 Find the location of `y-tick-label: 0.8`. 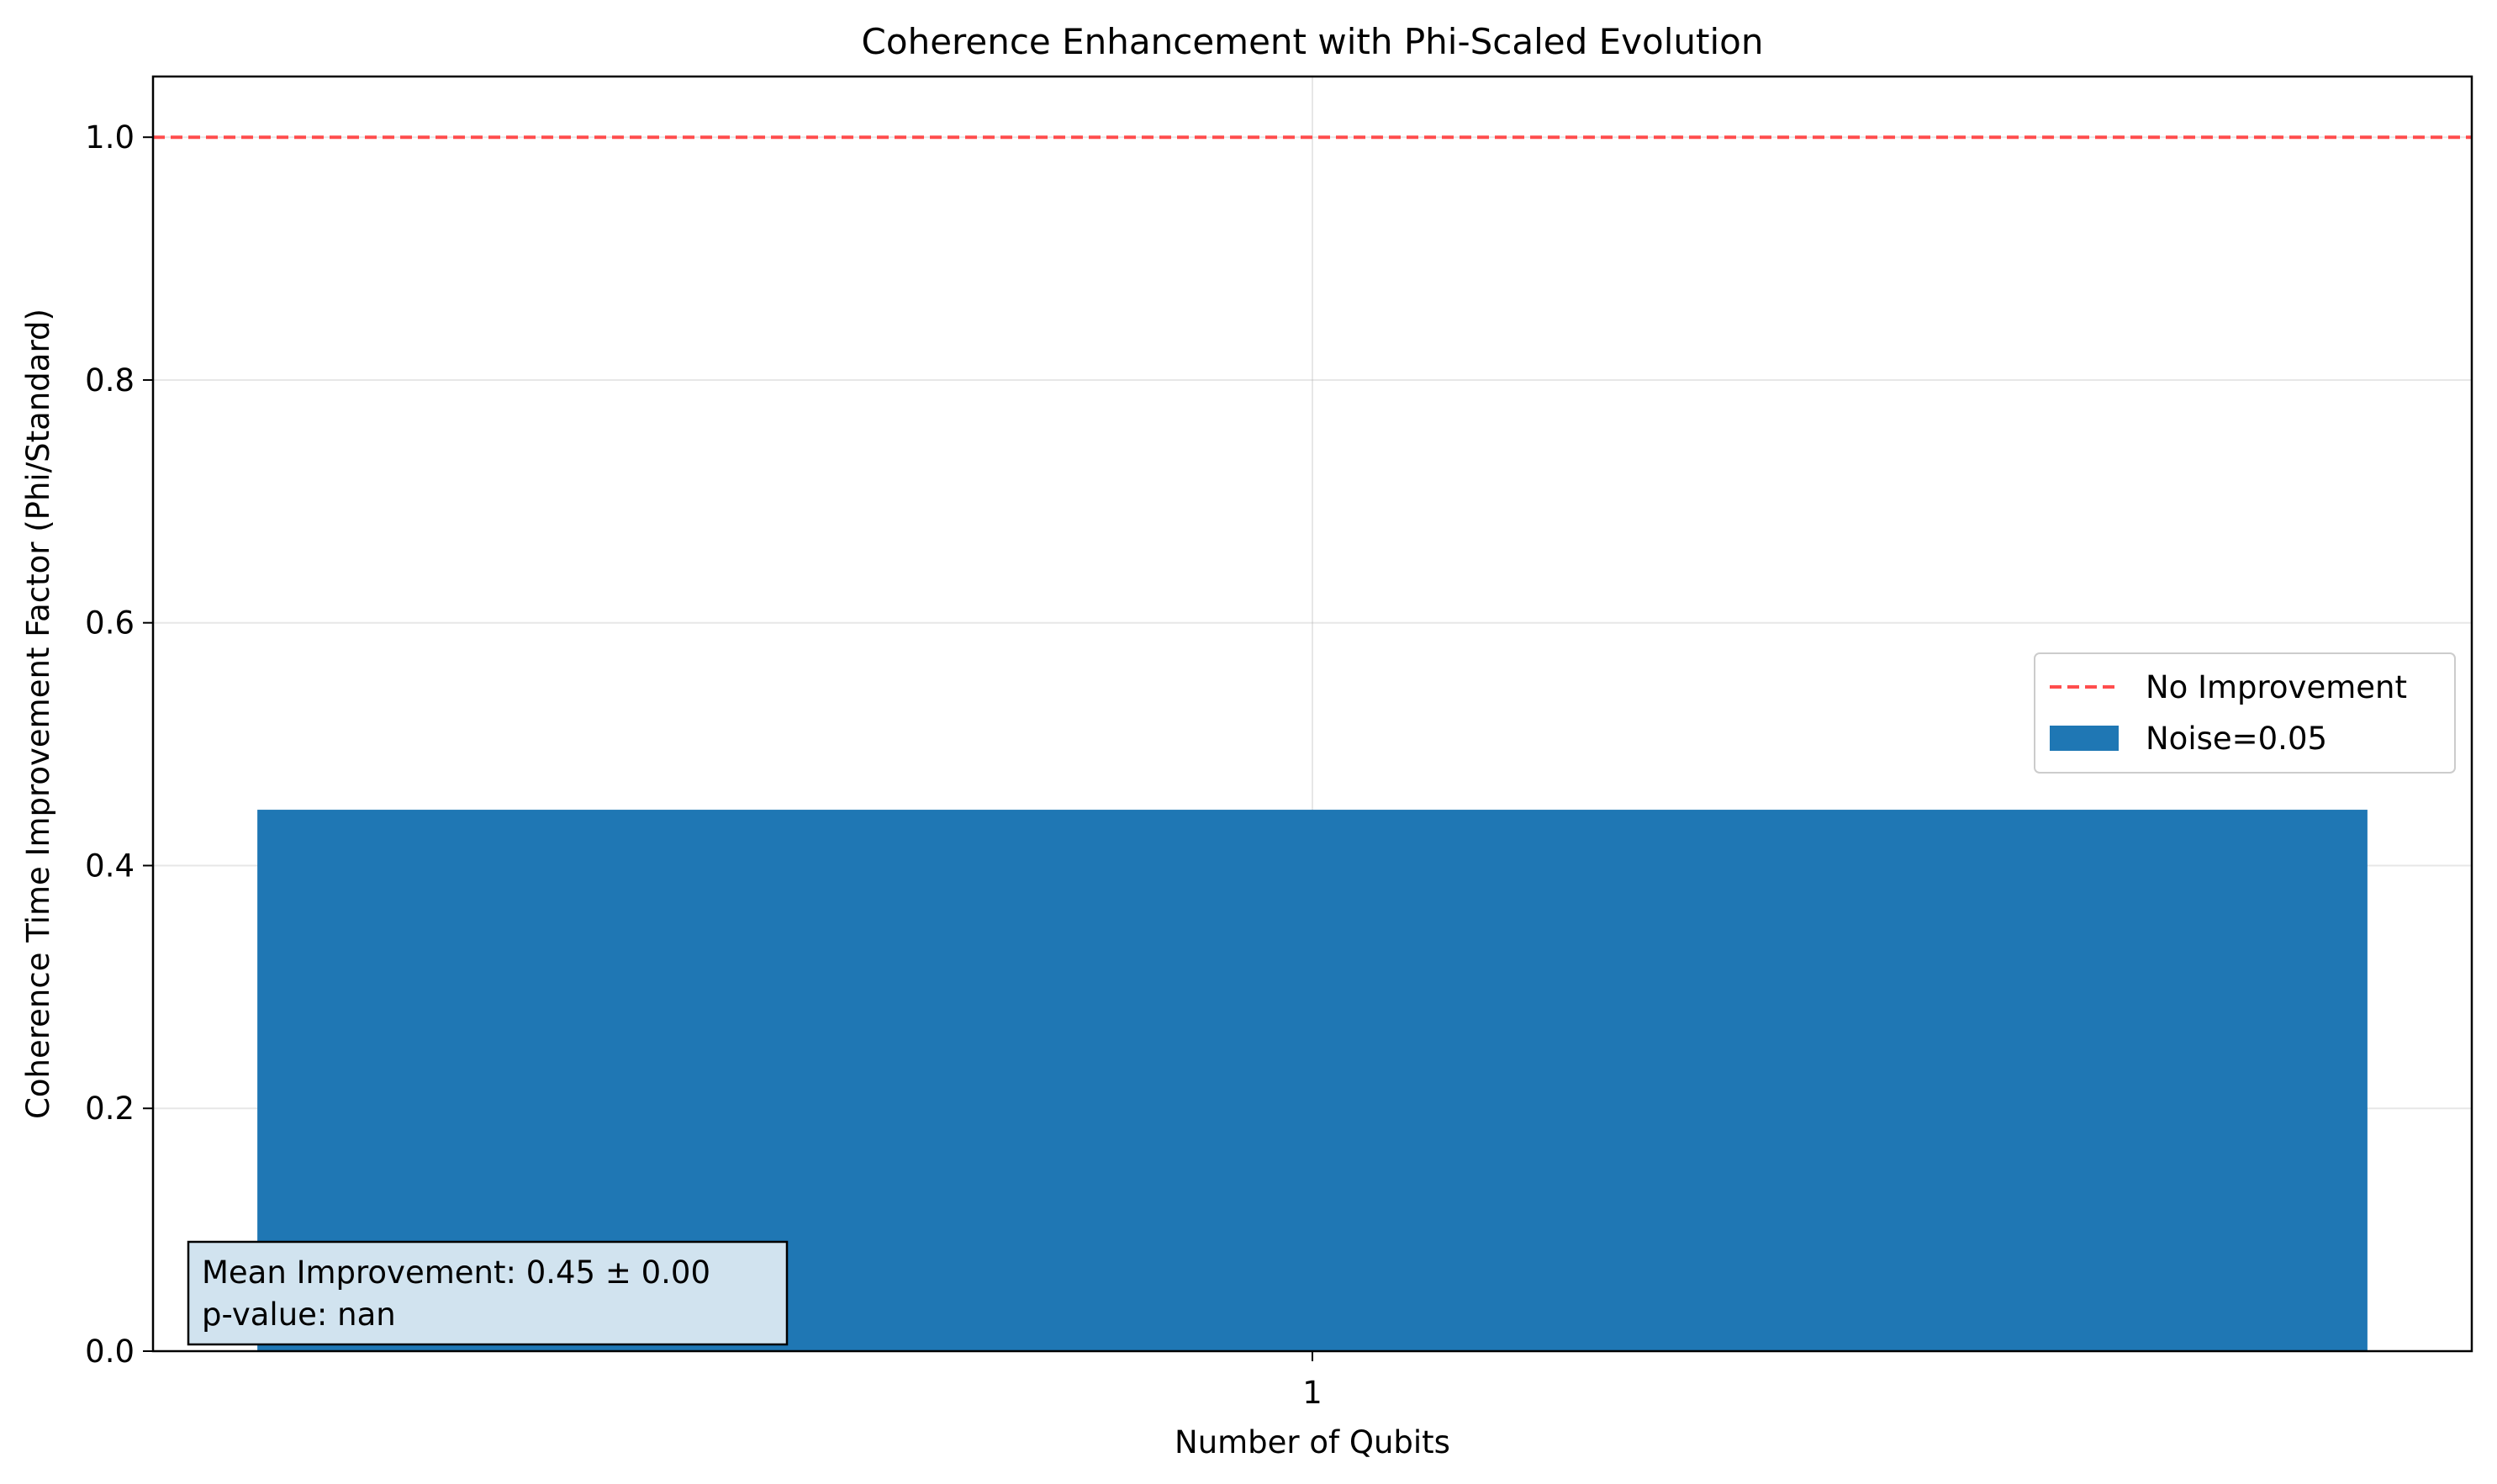

y-tick-label: 0.8 is located at coordinates (110, 380).